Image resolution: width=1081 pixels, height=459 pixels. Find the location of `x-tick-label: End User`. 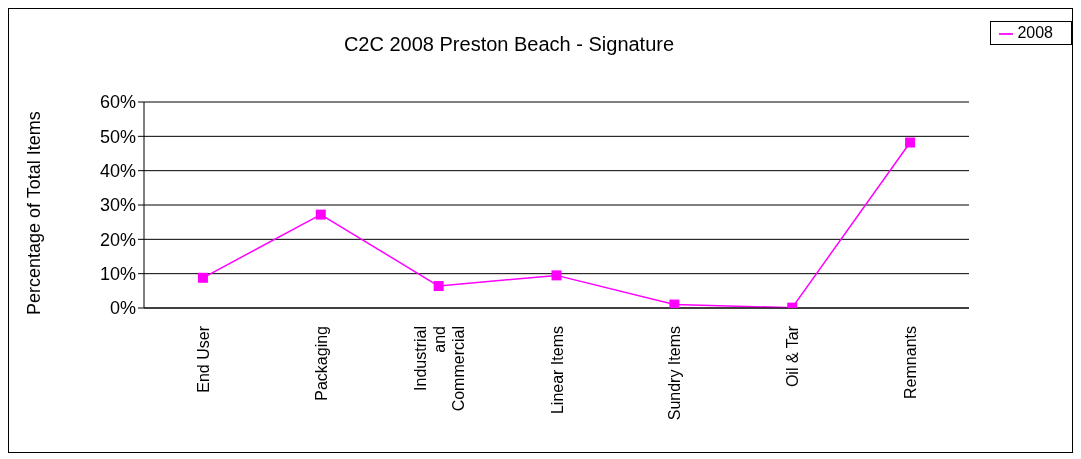

x-tick-label: End User is located at coordinates (203, 359).